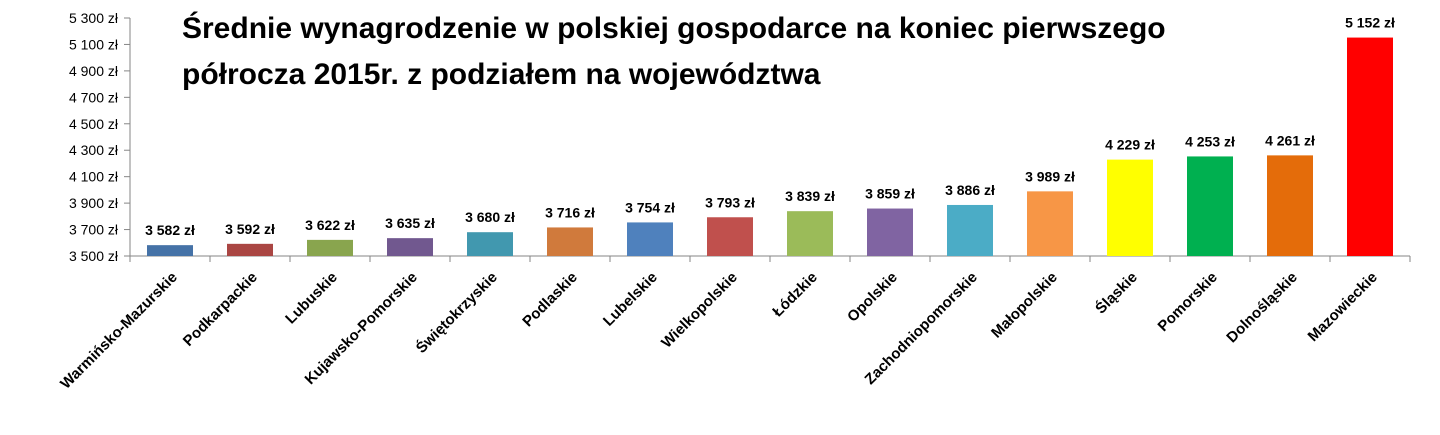  Describe the element at coordinates (570, 212) in the screenshot. I see `data-label: 3 716 zł` at that location.